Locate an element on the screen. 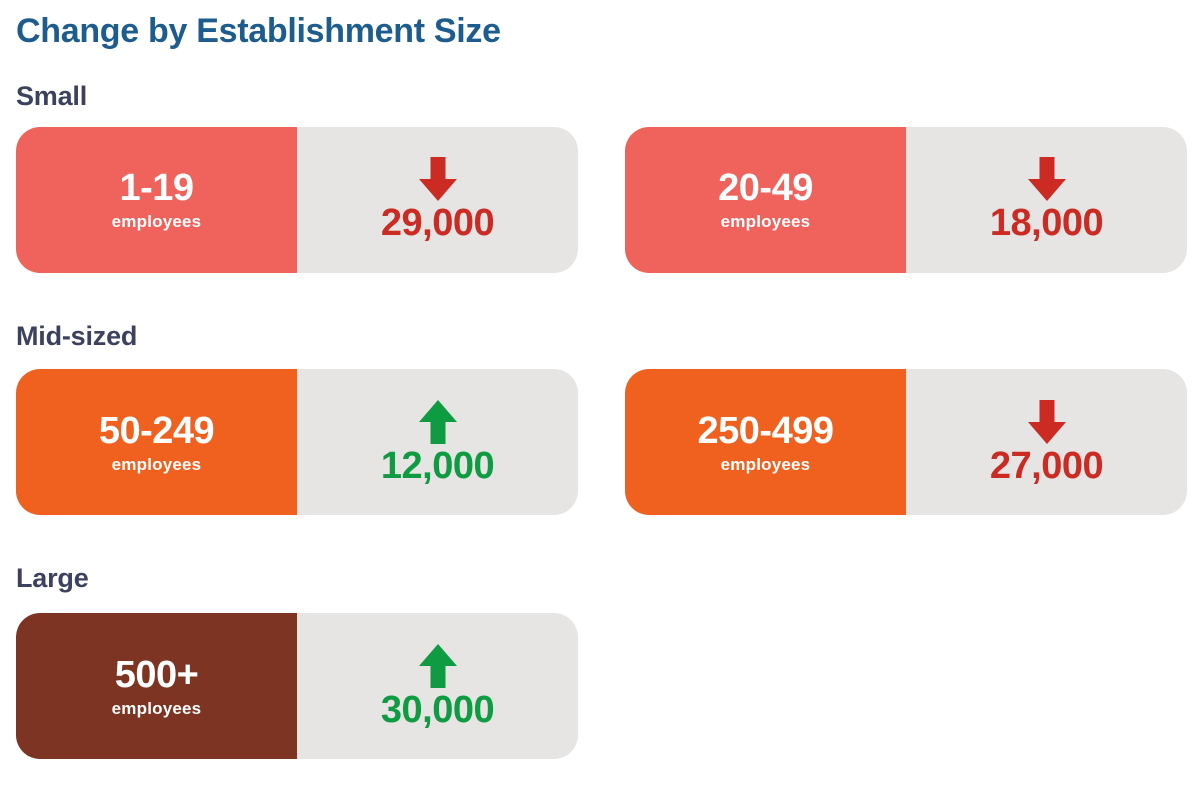 The height and width of the screenshot is (787, 1200). section-label-mid-sized: Mid-sized is located at coordinates (77, 335).